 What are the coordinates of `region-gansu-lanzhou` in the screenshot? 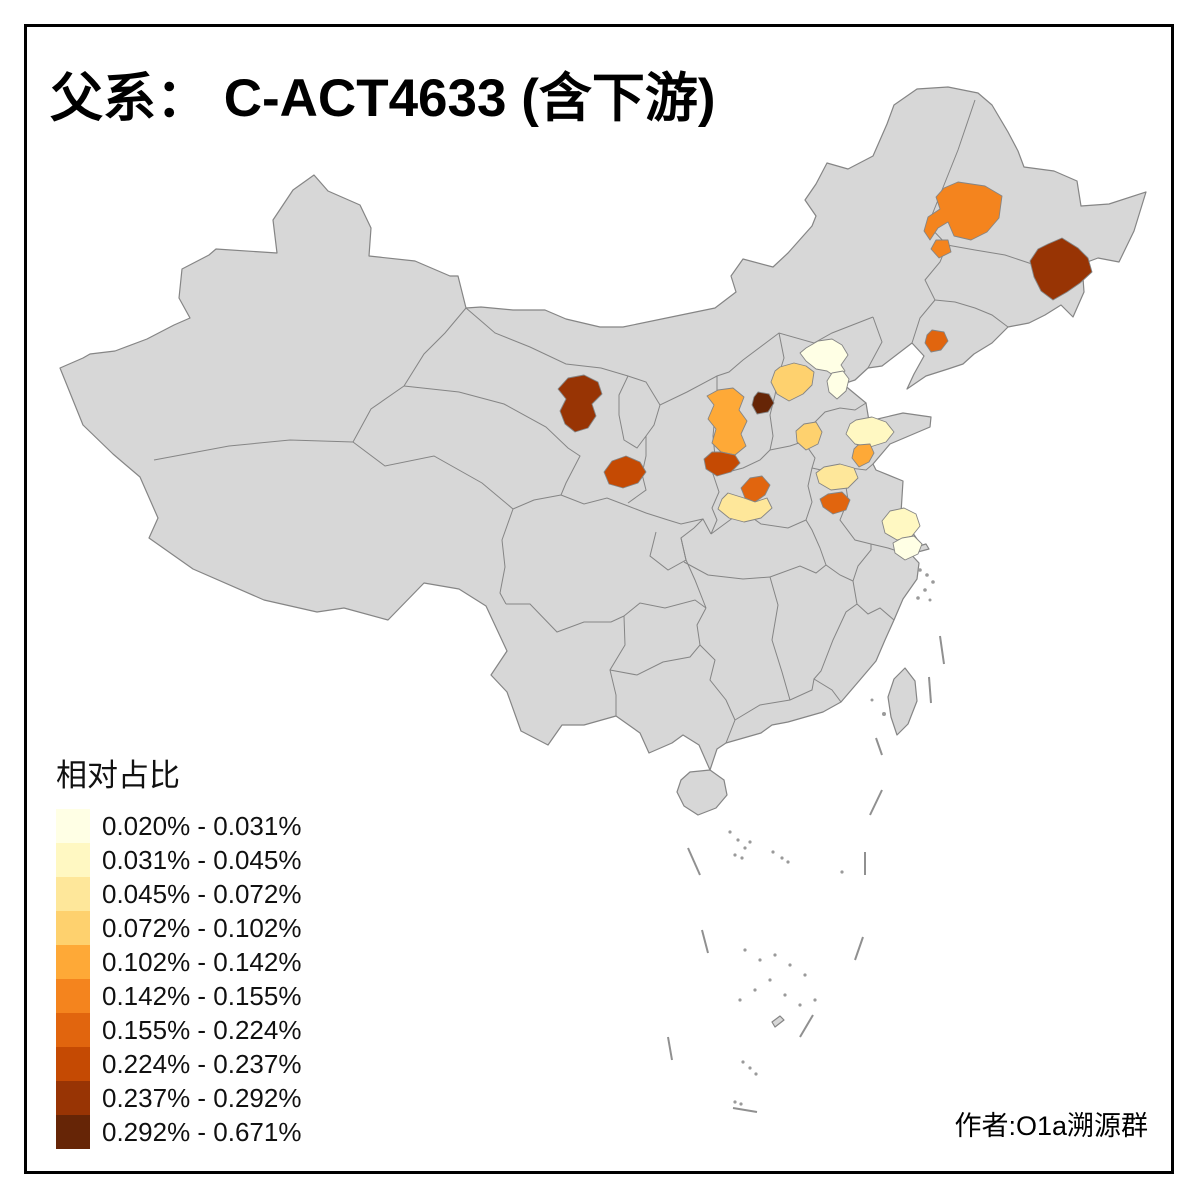 It's located at (625, 472).